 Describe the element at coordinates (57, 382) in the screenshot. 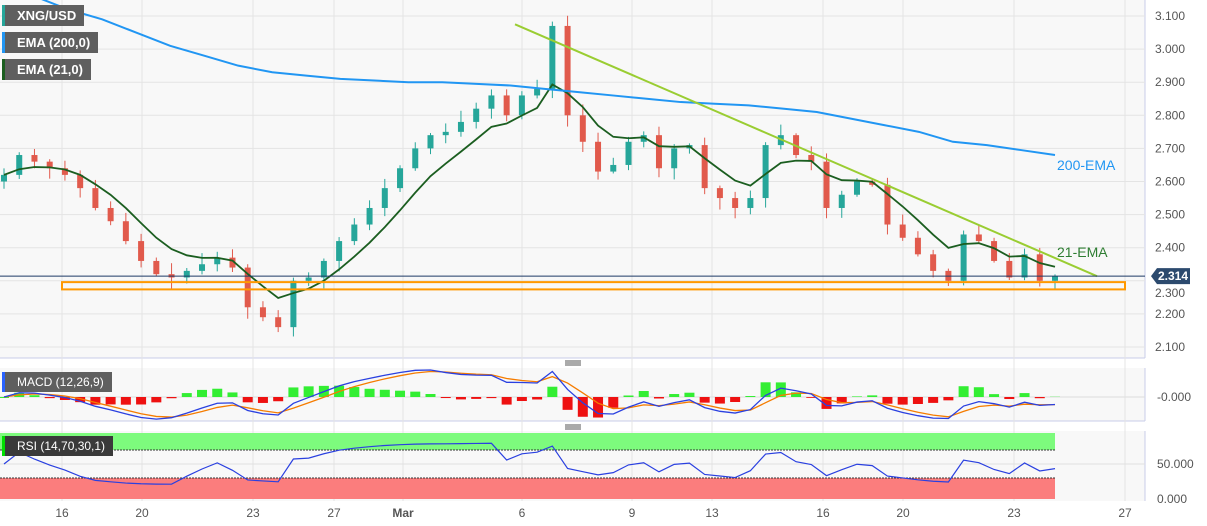

I see `legend-macd: MACD (12,26,9)` at that location.